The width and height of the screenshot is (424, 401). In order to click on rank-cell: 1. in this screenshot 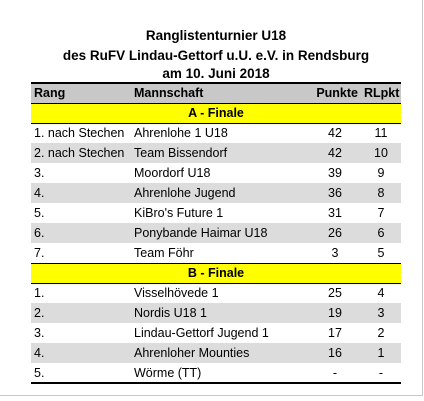, I will do `click(81, 293)`.